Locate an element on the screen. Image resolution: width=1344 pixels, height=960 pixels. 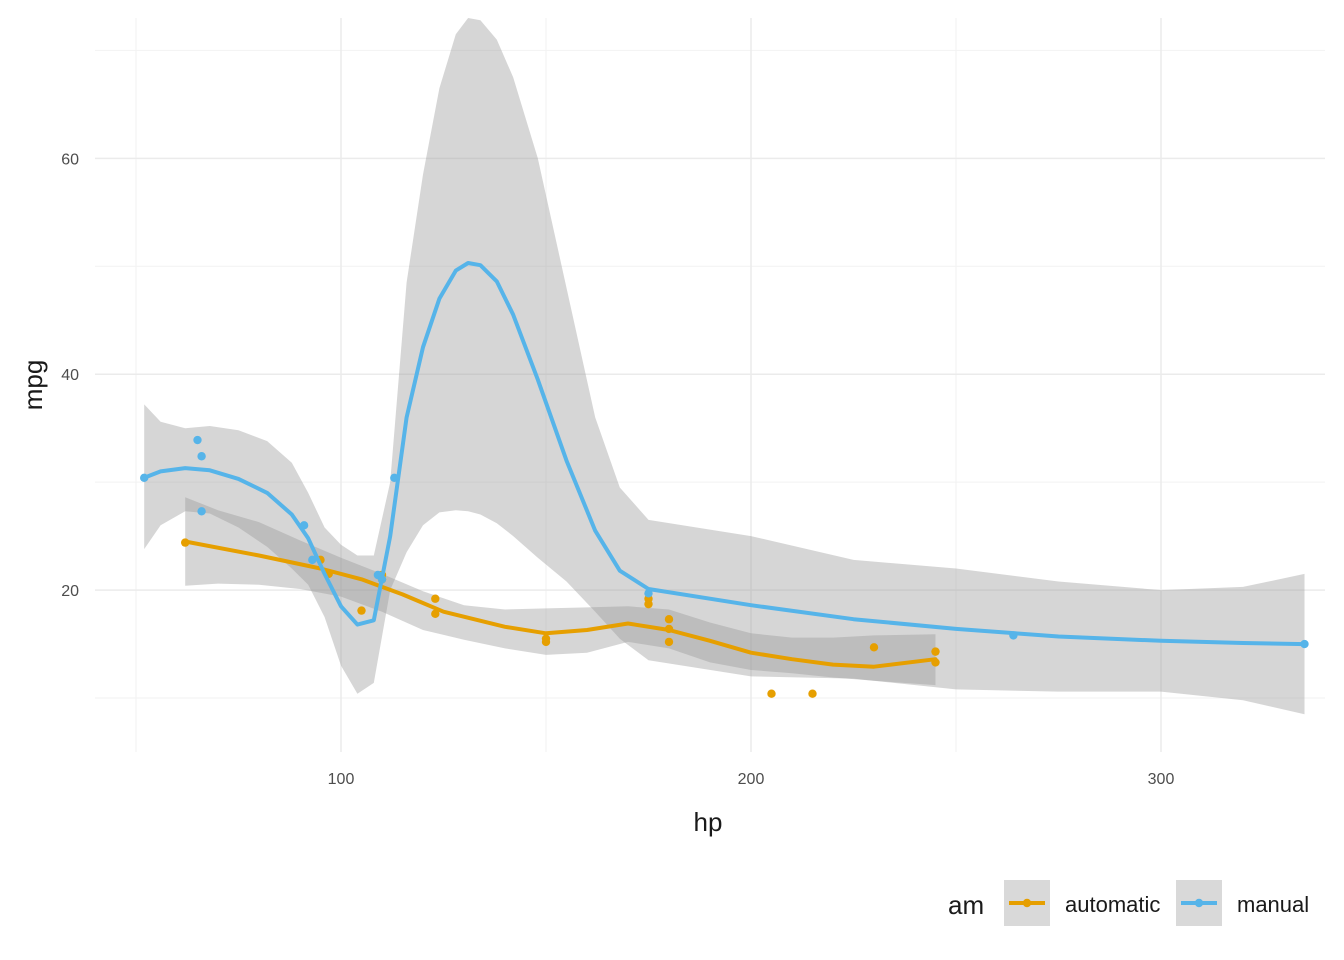
legend: am automatic manual is located at coordinates (1128, 903).